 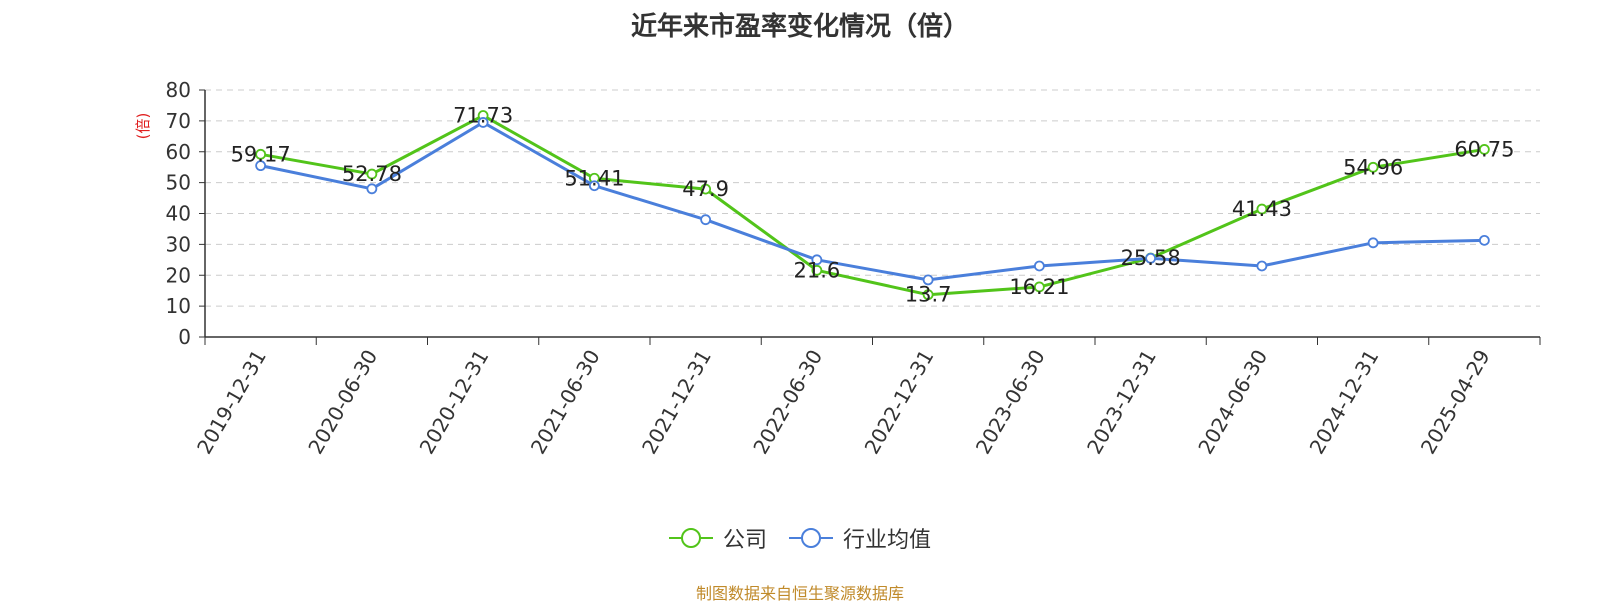 I want to click on x-tick-label: 2022-12-31, so click(x=899, y=402).